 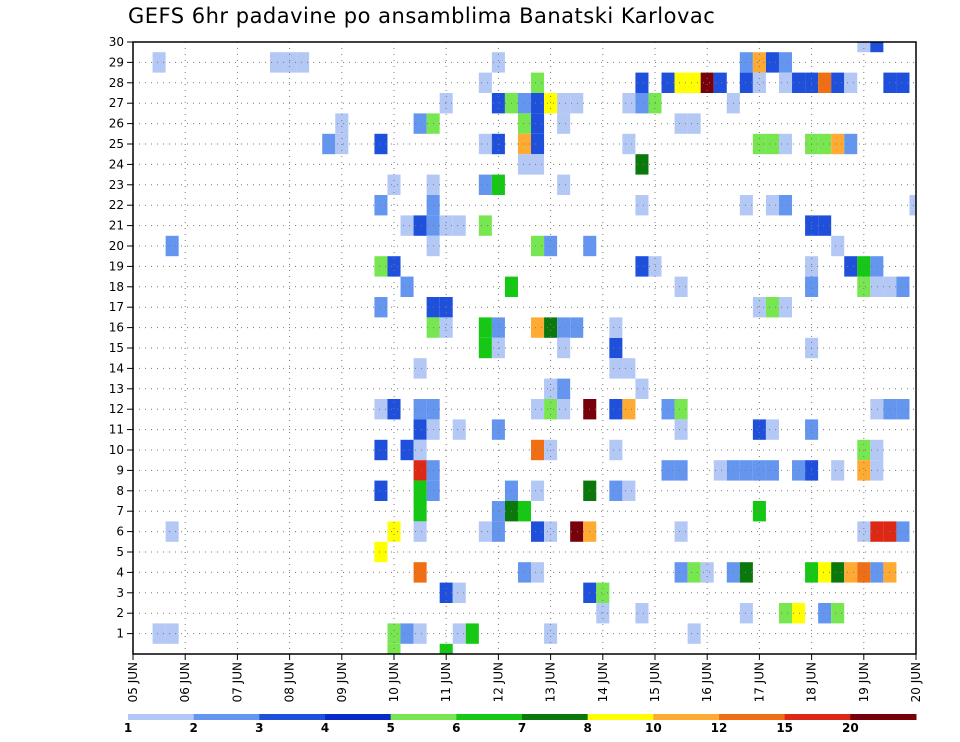 I want to click on colorbar-label: 5, so click(x=390, y=728).